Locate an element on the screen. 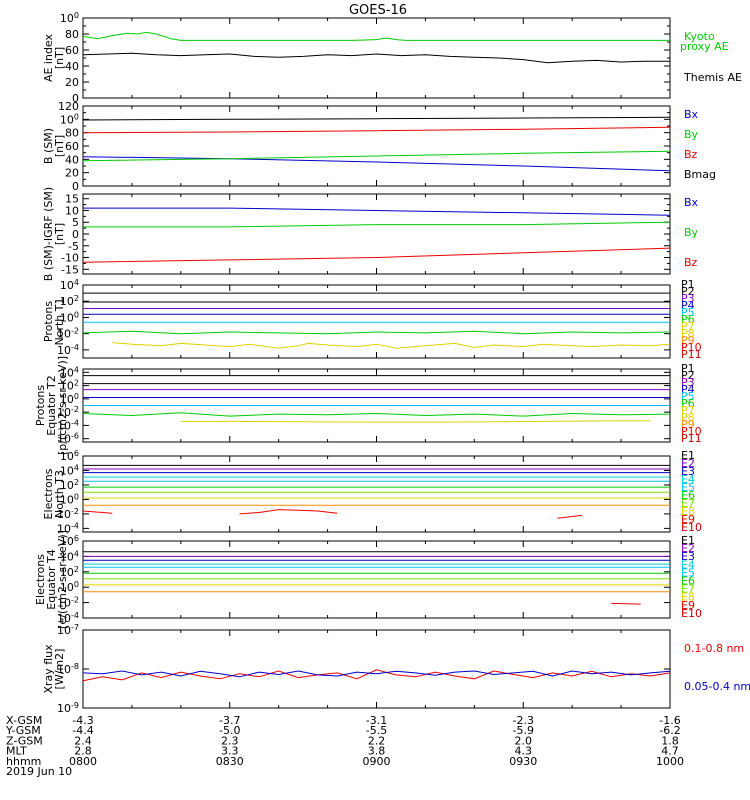  footer-value: 4.7 is located at coordinates (670, 751).